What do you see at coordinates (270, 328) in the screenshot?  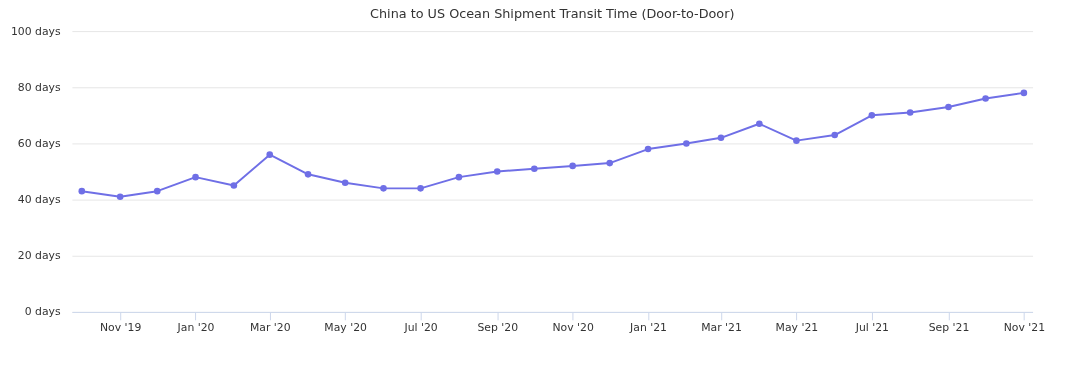 I see `x-tick-label: Mar '20` at bounding box center [270, 328].